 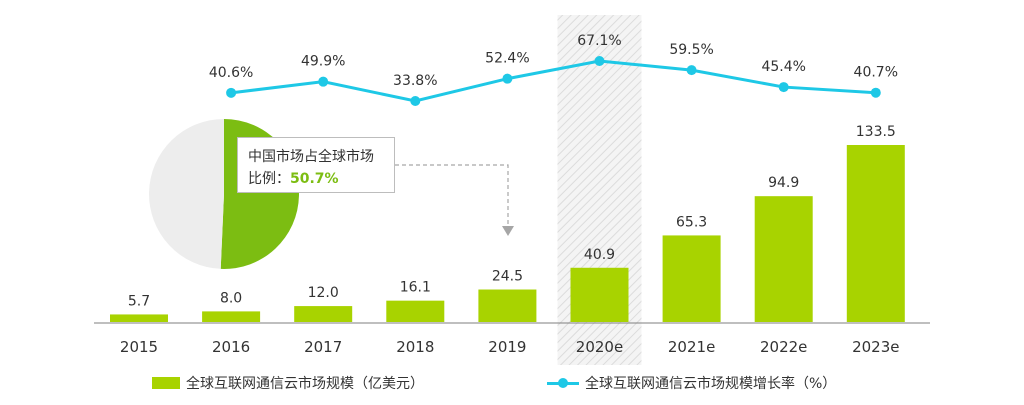 I want to click on legend-item-bar: 全球互联网通信云市场规模（亿美元）, so click(x=288, y=383).